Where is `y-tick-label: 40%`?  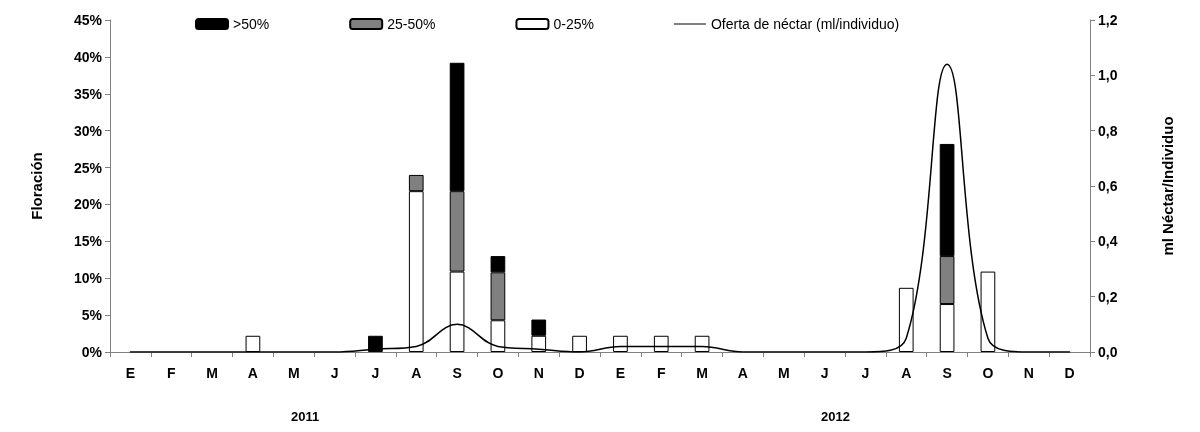 y-tick-label: 40% is located at coordinates (88, 56).